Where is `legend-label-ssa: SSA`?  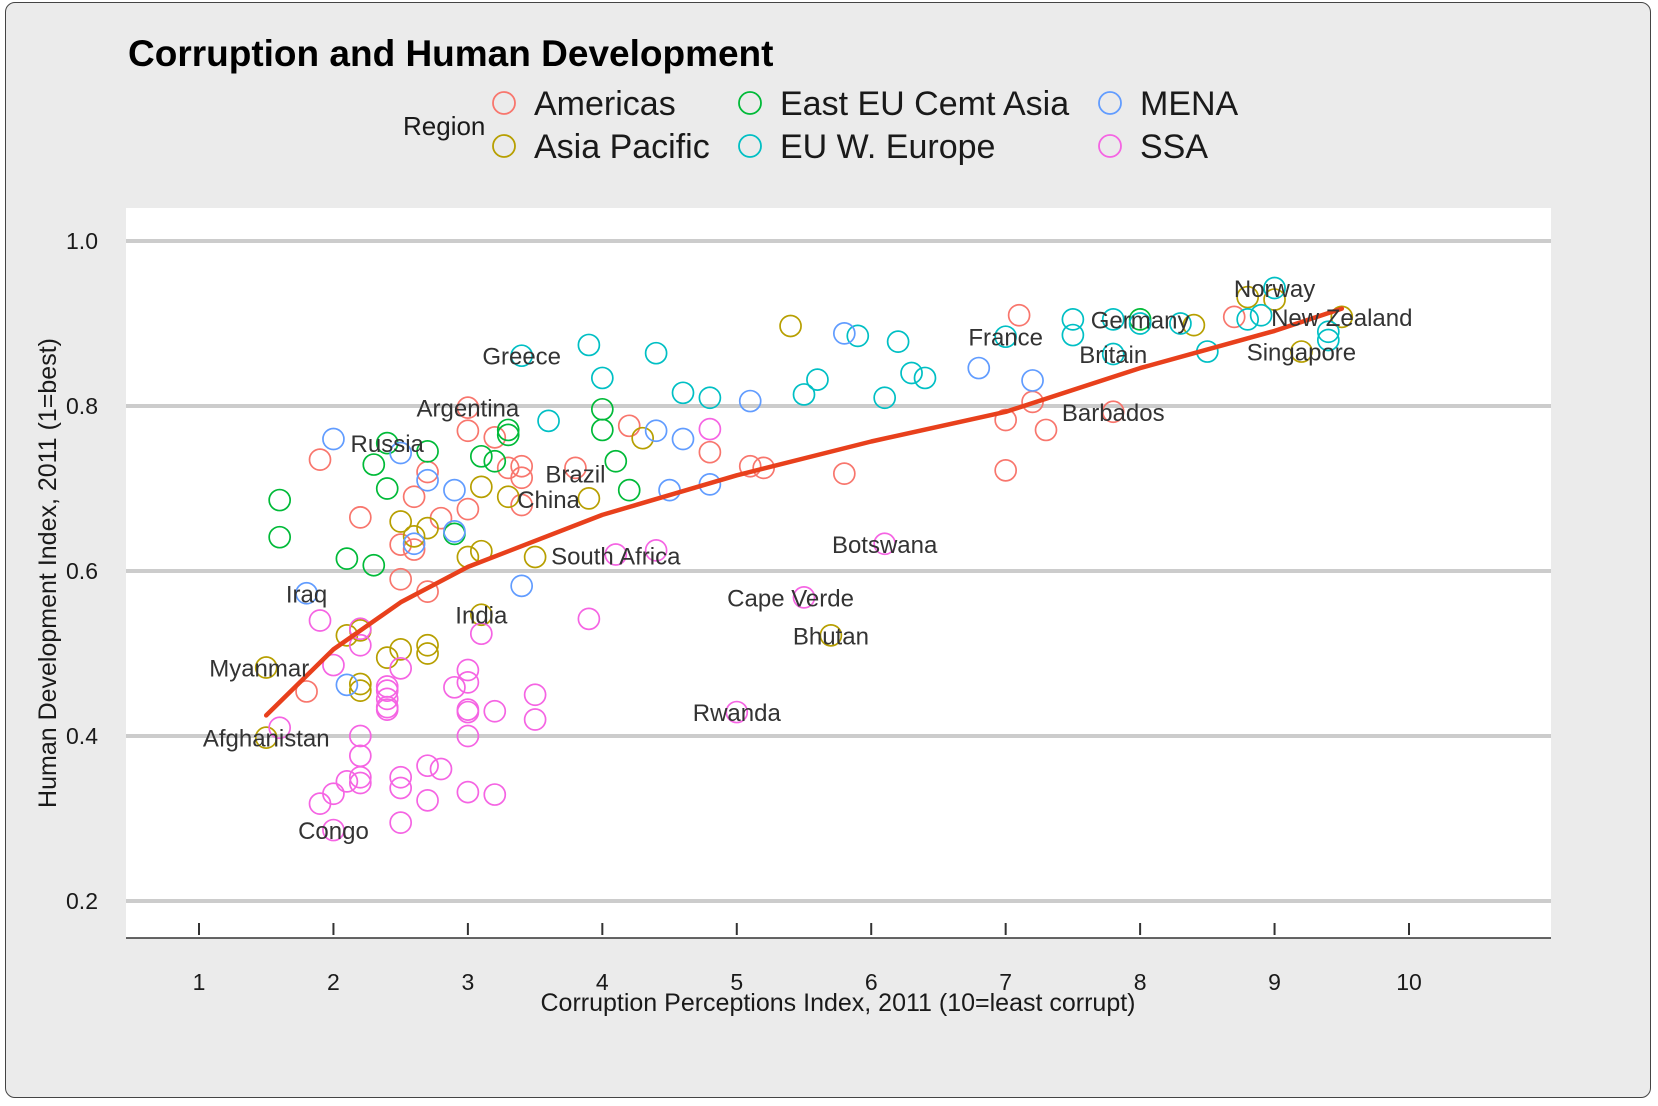
legend-label-ssa: SSA is located at coordinates (1174, 147).